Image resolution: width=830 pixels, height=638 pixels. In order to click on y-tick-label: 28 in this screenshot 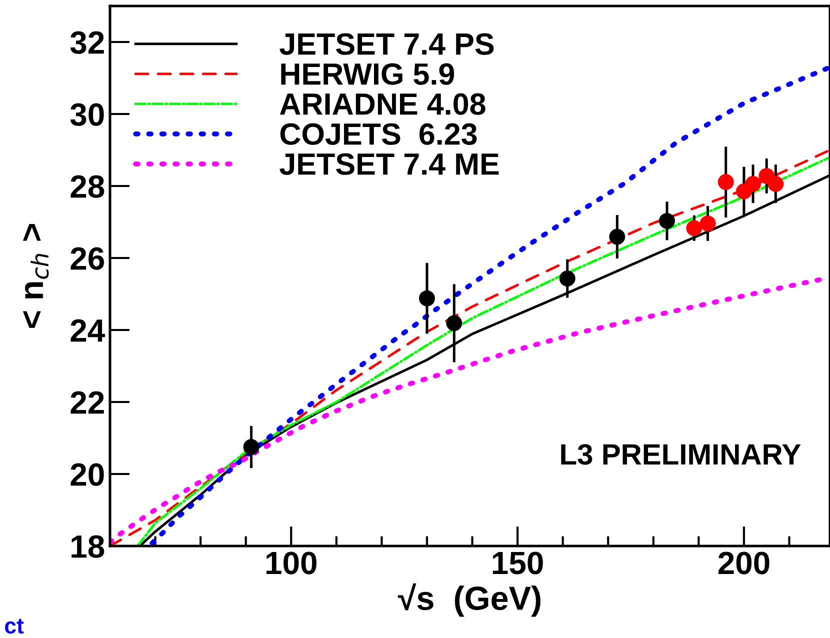, I will do `click(87, 186)`.